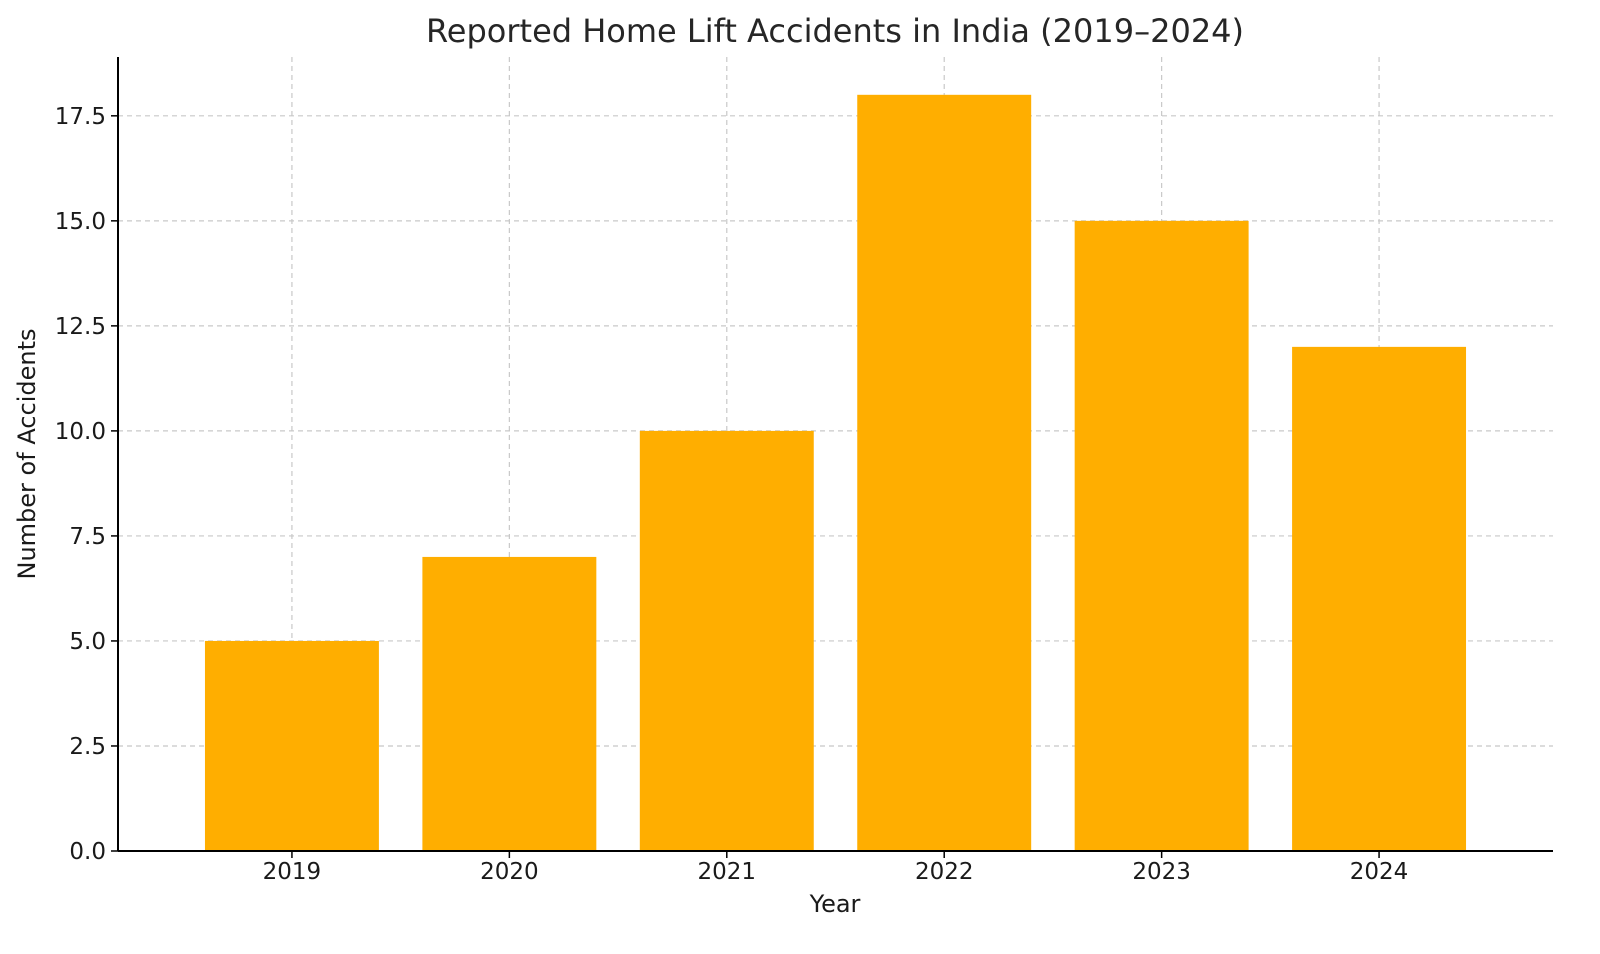 This screenshot has height=954, width=1600. Describe the element at coordinates (509, 703) in the screenshot. I see `bar-2020` at that location.